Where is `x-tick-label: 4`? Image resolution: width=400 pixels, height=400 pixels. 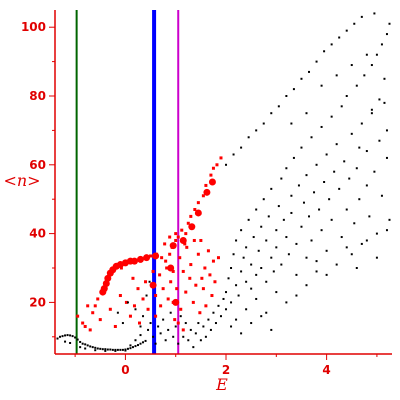
x-tick-label: 4 is located at coordinates (326, 370).